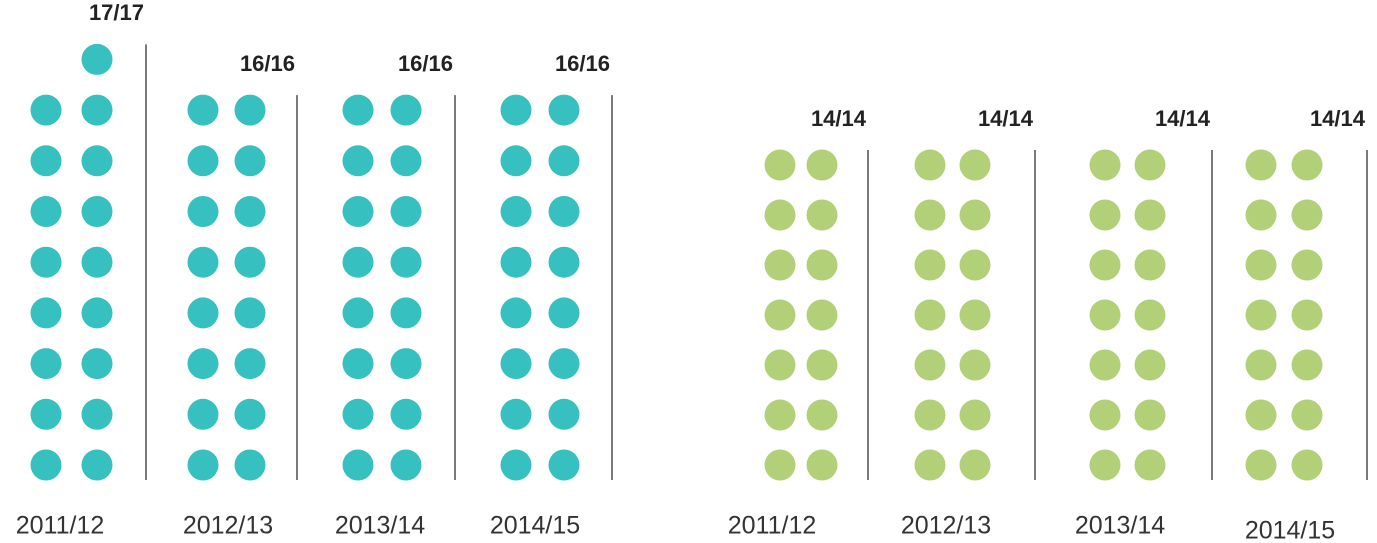  I want to click on category-label: 2013/14, so click(1120, 526).